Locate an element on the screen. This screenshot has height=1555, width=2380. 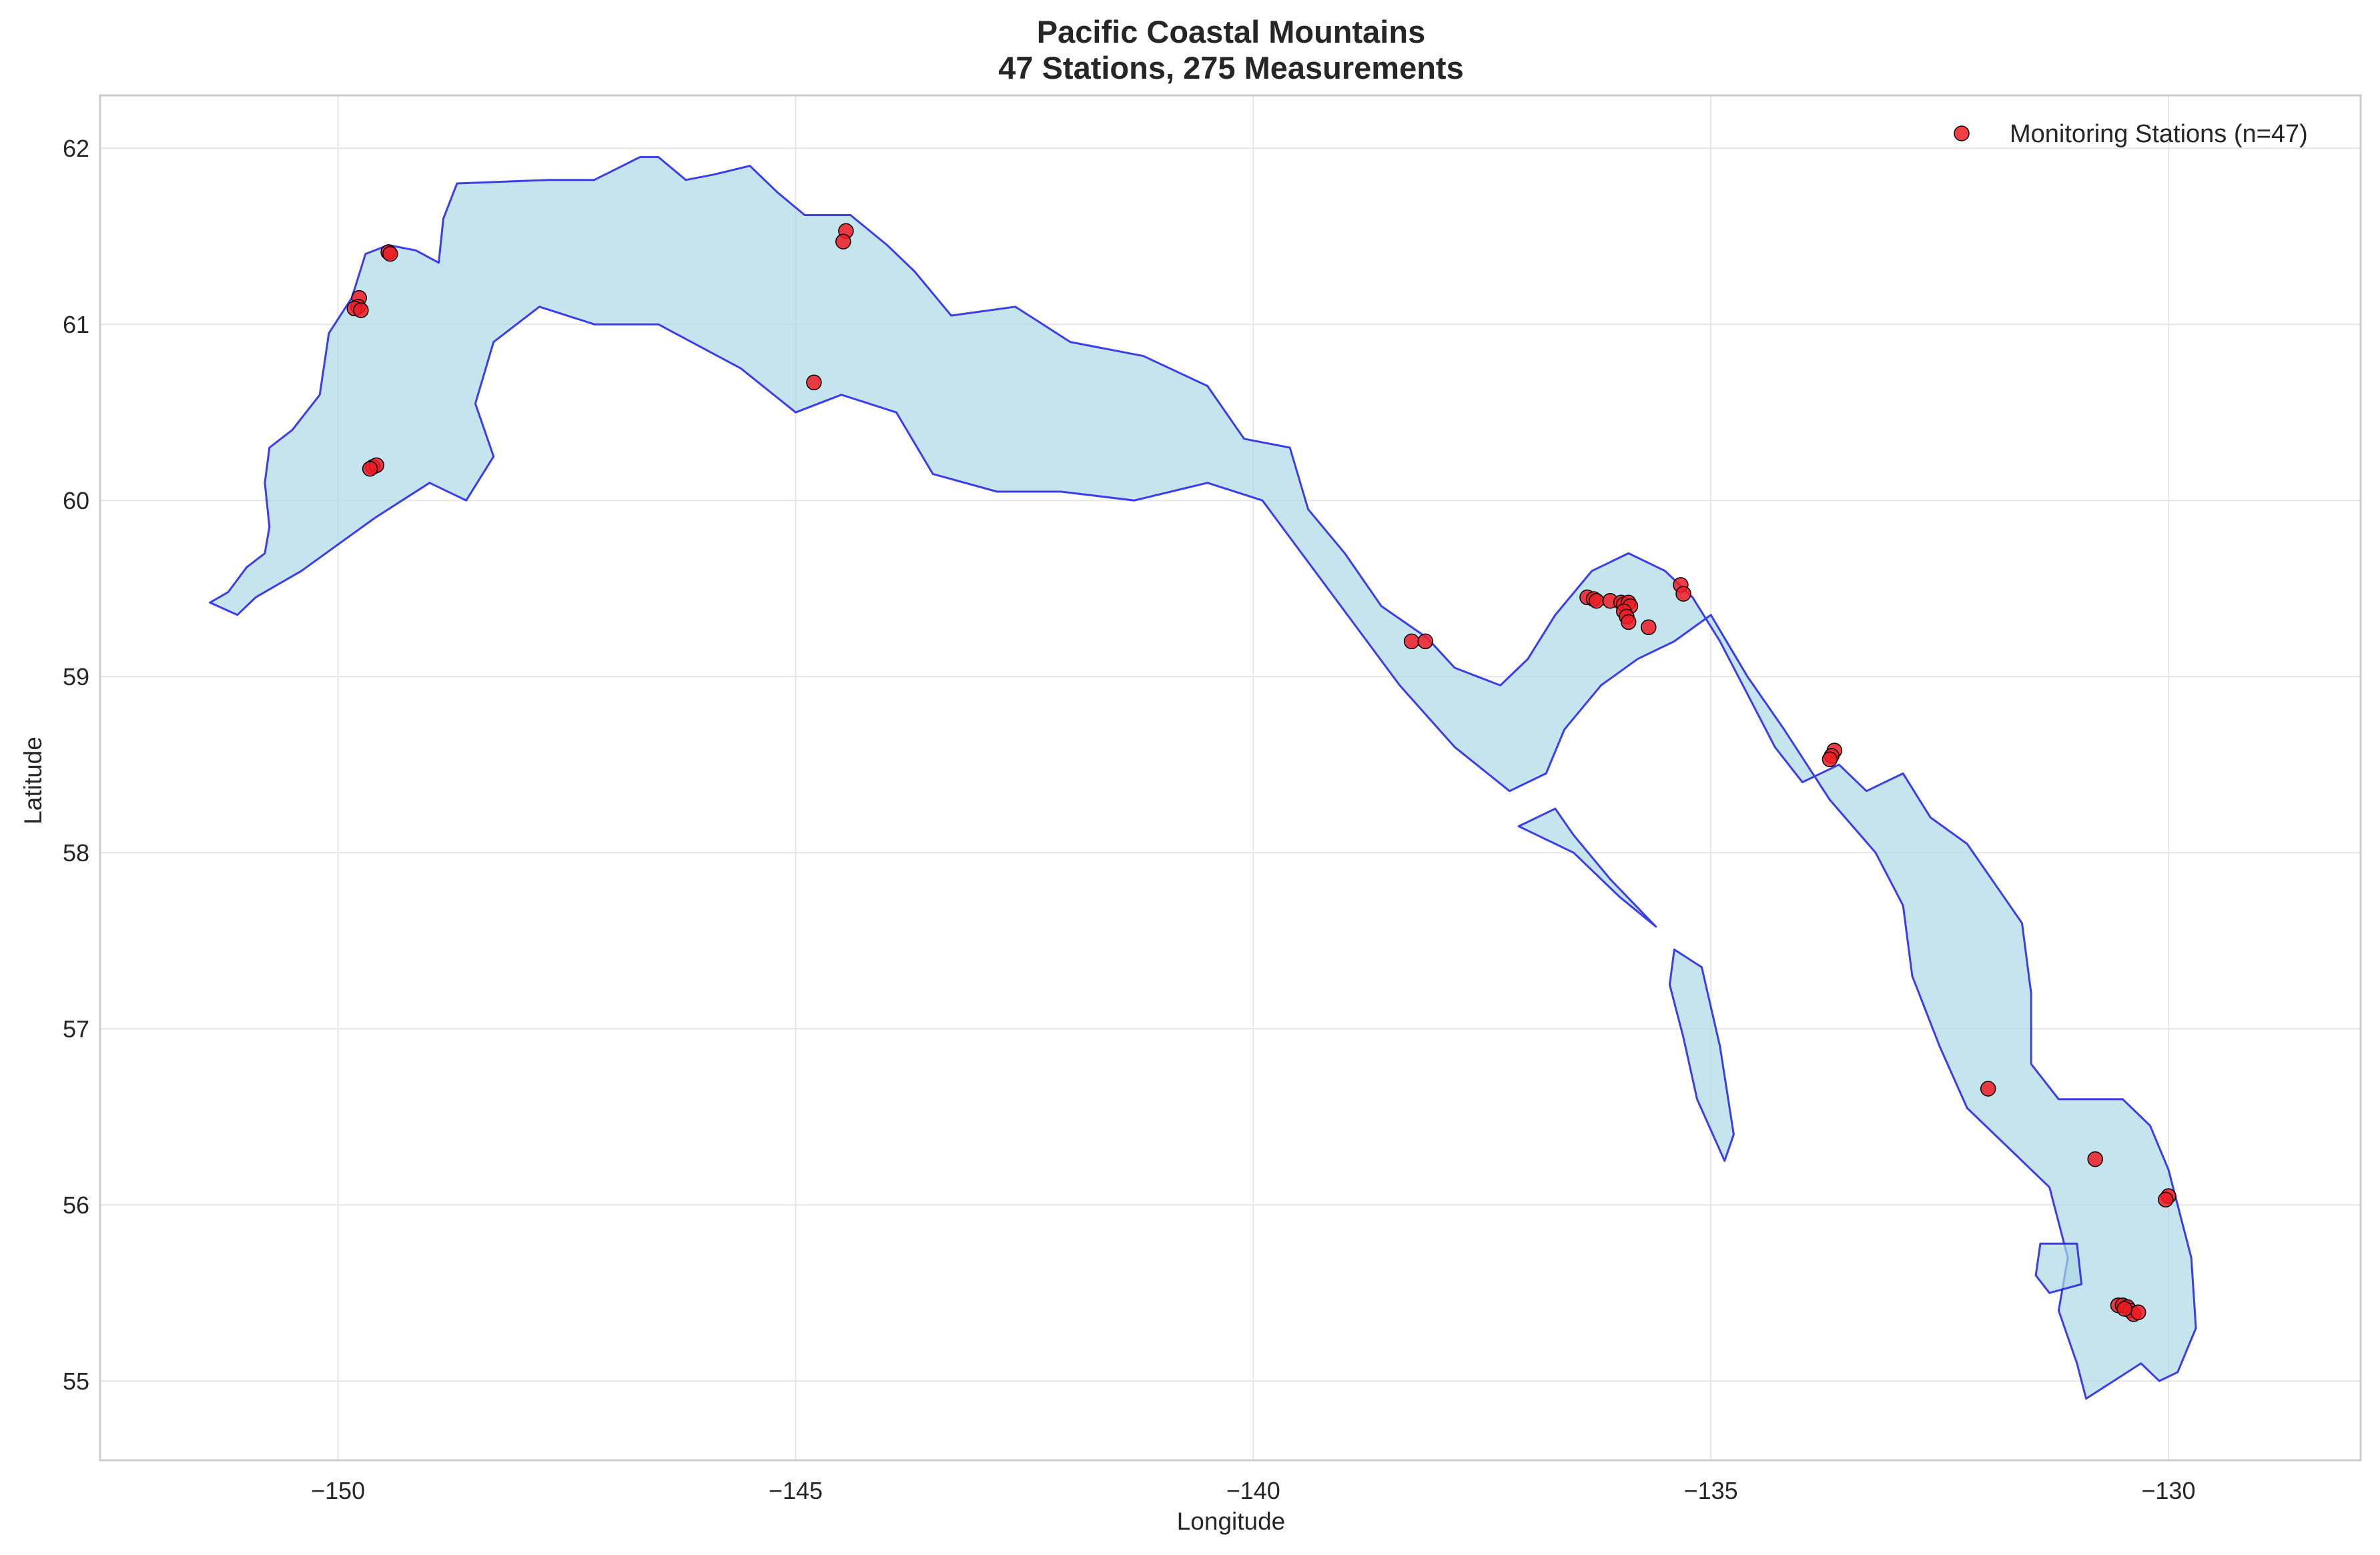
y-tick-label: 56 is located at coordinates (76, 1205).